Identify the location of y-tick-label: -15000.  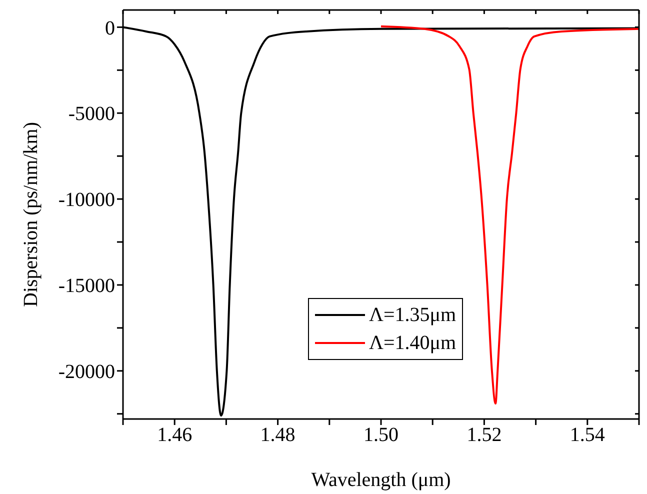
(86, 286).